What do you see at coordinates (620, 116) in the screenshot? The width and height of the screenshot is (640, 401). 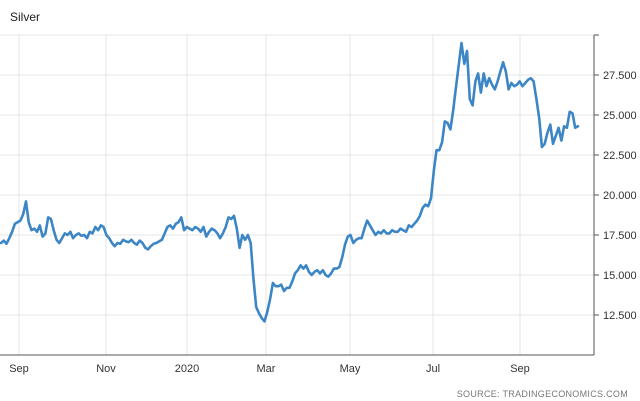 I see `y-tick-label: 25.000` at bounding box center [620, 116].